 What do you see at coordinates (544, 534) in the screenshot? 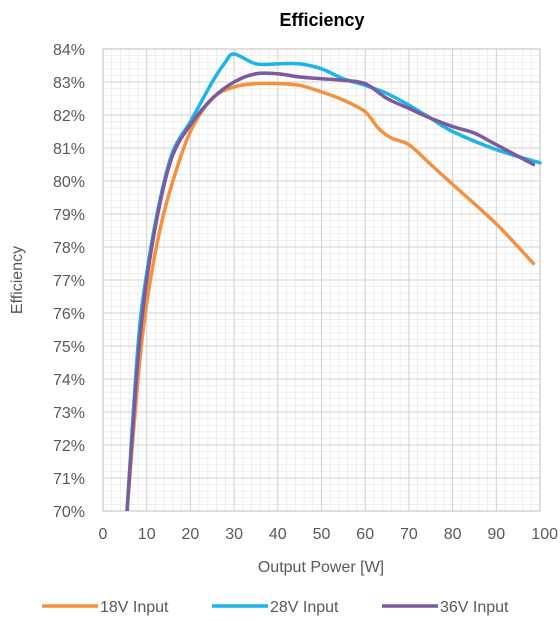
I see `x-tick-label: 100` at bounding box center [544, 534].